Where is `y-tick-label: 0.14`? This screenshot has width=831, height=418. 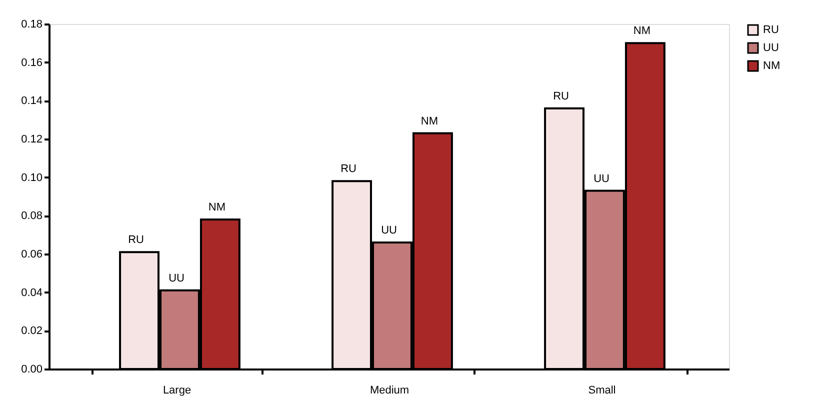 y-tick-label: 0.14 is located at coordinates (31, 101).